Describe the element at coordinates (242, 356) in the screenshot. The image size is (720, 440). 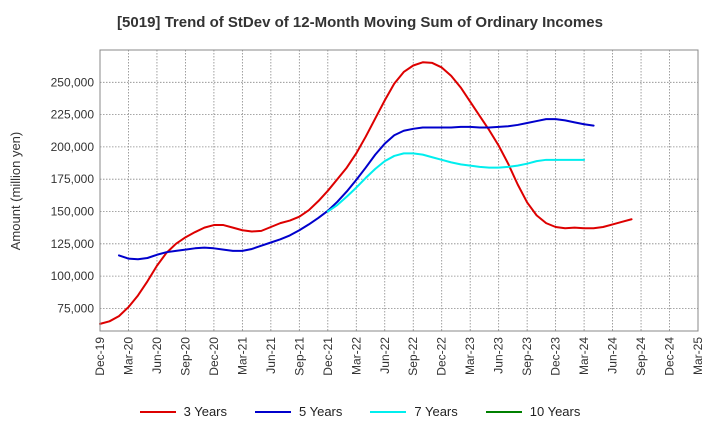
I see `x-tick-label: Mar-21` at that location.